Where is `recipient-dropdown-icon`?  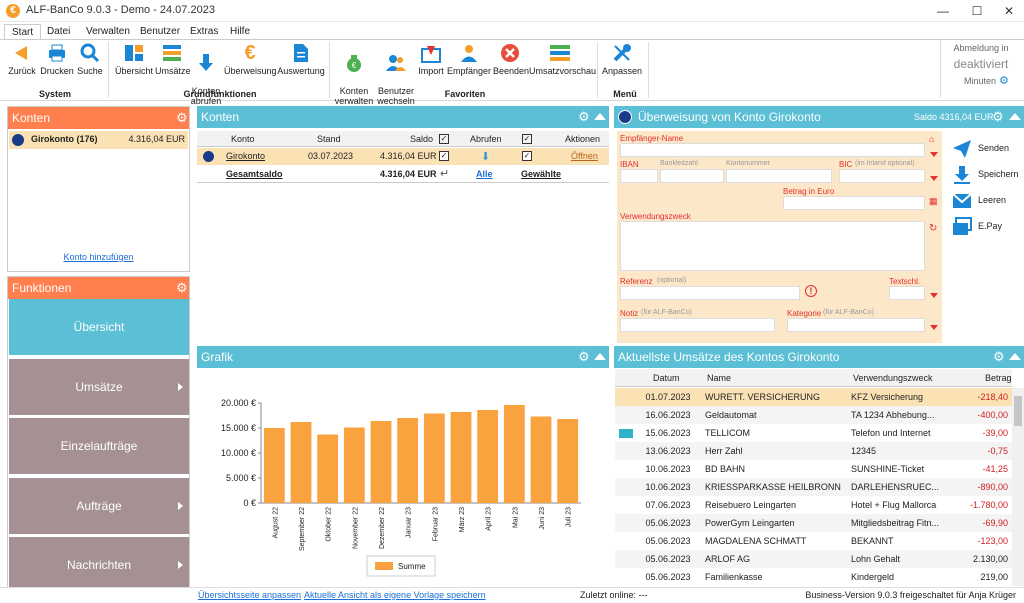 recipient-dropdown-icon is located at coordinates (934, 154).